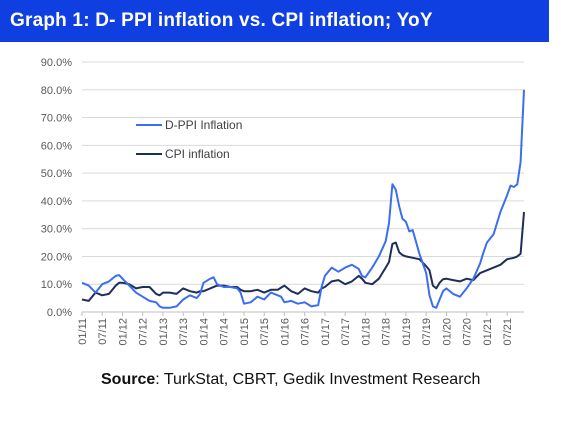 The image size is (561, 444). What do you see at coordinates (56, 202) in the screenshot?
I see `y-tick-label: 40.0%` at bounding box center [56, 202].